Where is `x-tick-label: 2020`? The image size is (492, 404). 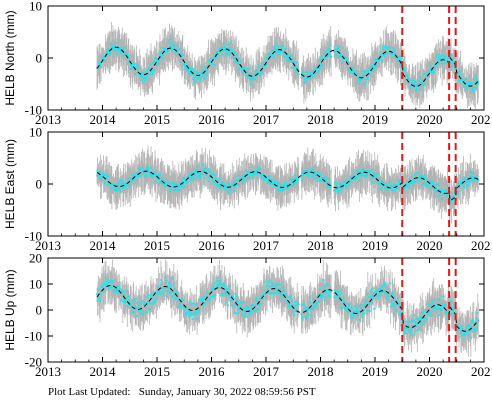 x-tick-label: 2020 is located at coordinates (430, 119).